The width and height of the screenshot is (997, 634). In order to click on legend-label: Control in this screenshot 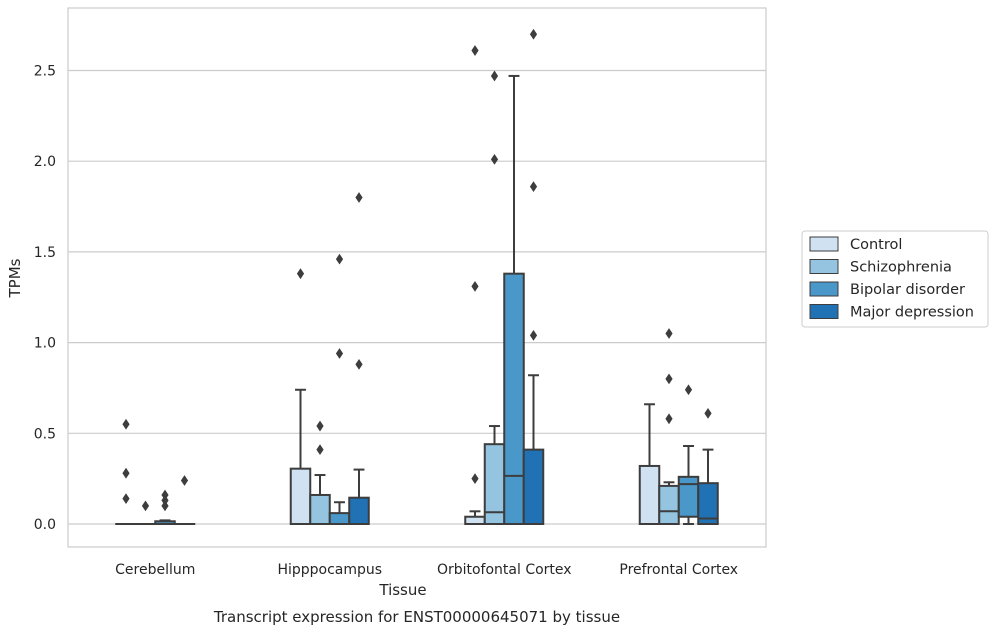, I will do `click(876, 245)`.